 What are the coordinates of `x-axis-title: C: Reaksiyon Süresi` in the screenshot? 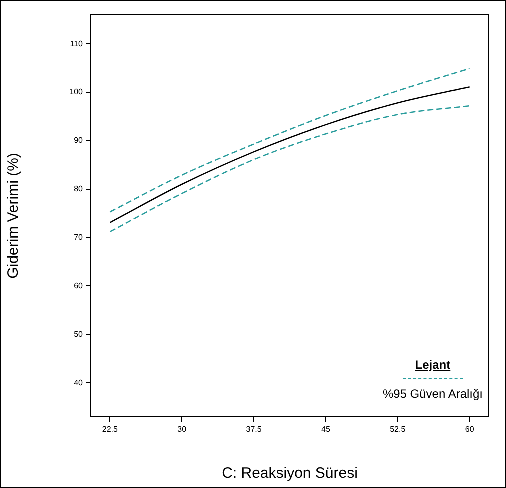 It's located at (290, 473).